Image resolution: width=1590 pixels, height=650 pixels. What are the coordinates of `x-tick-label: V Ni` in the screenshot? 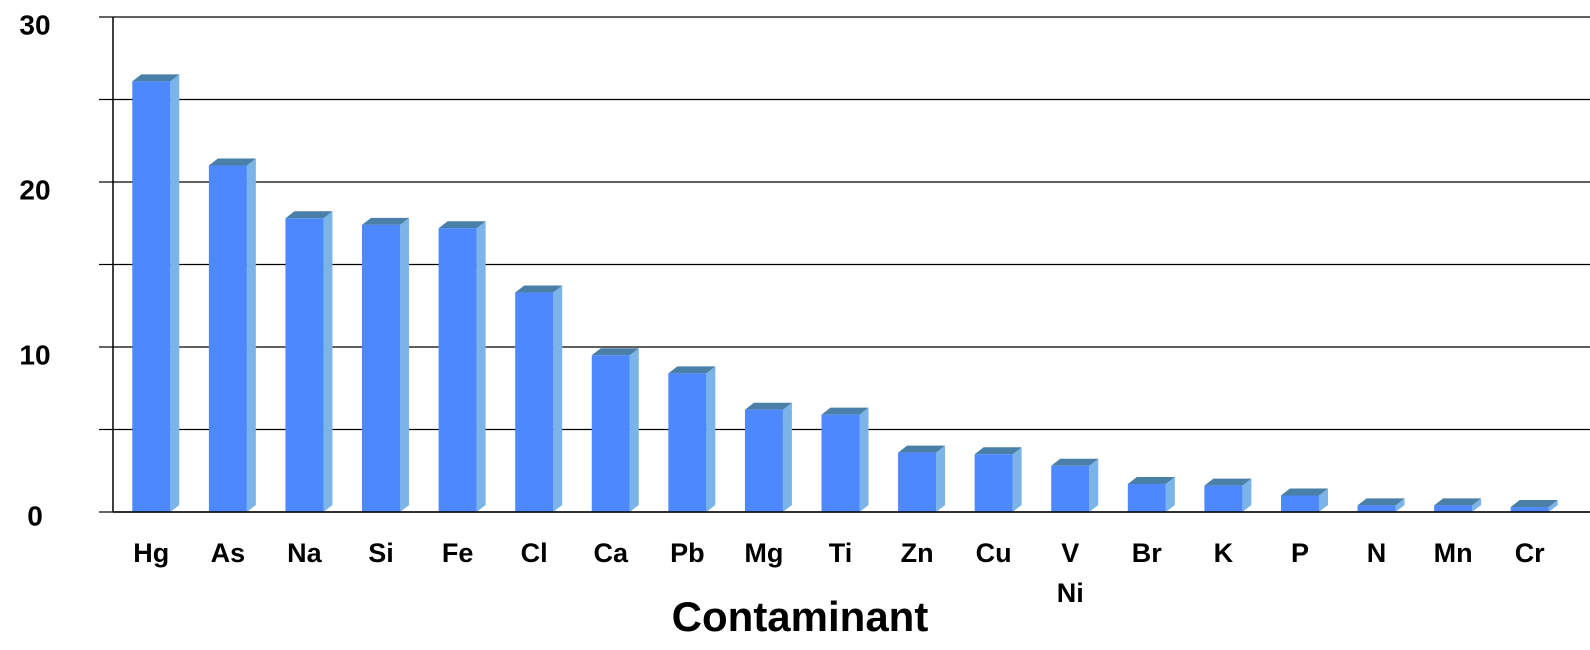 It's located at (1070, 573).